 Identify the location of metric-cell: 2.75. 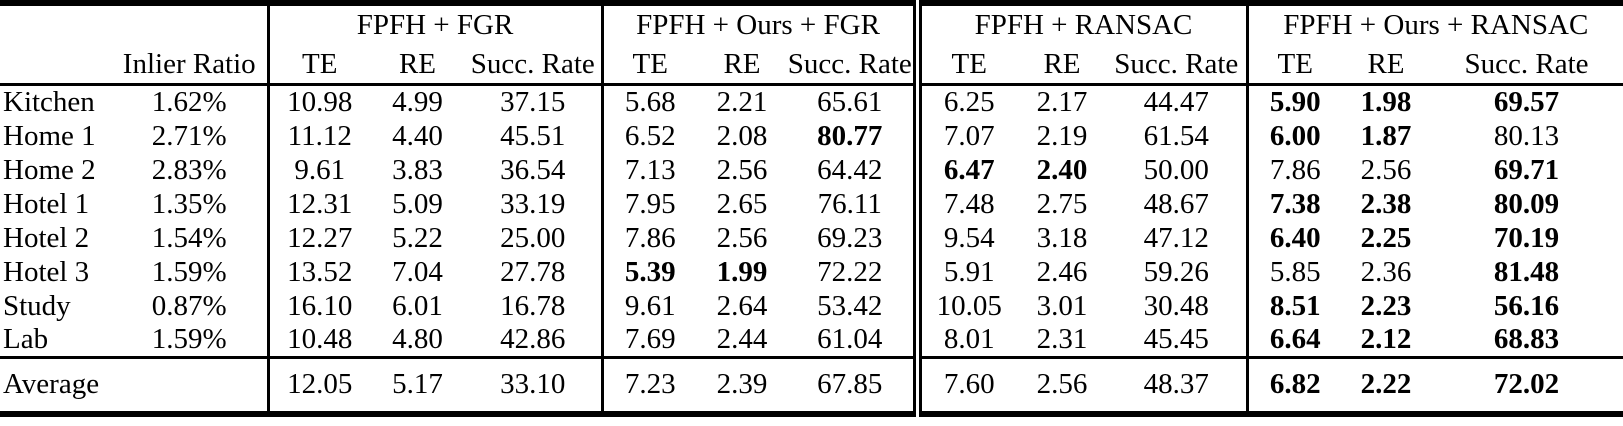
(1062, 203).